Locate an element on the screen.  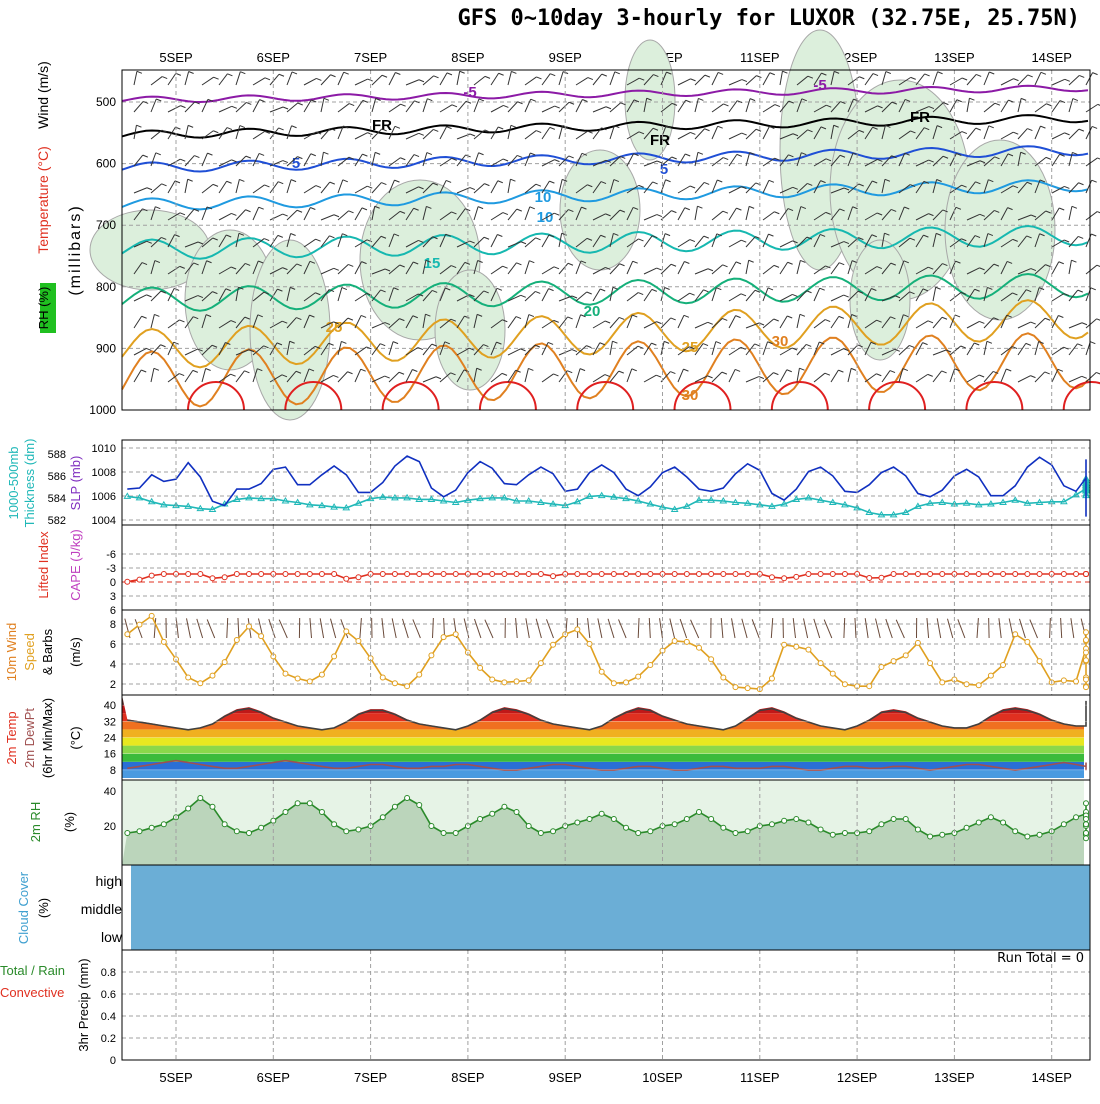
thickness-tick-label: 582 is located at coordinates (57, 521).